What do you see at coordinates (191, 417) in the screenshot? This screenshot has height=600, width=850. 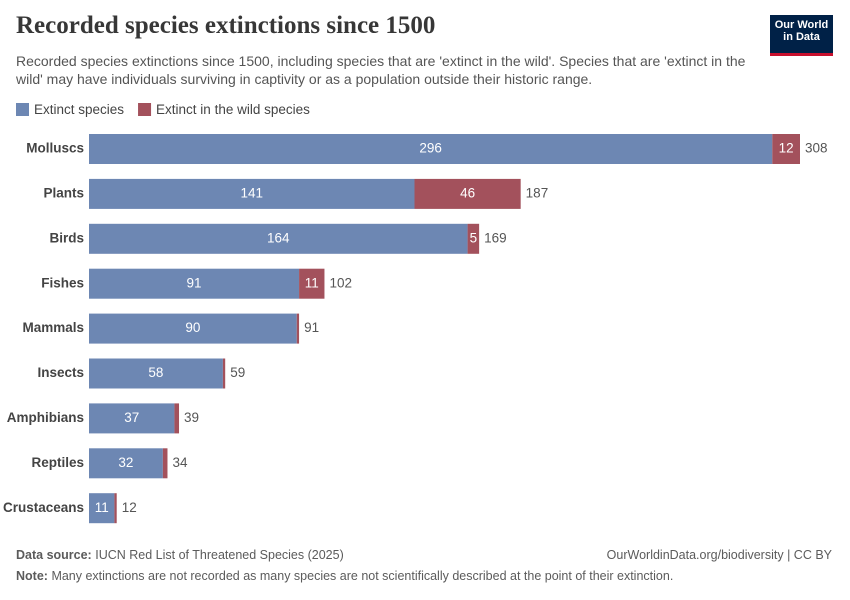 I see `total-label: 39` at bounding box center [191, 417].